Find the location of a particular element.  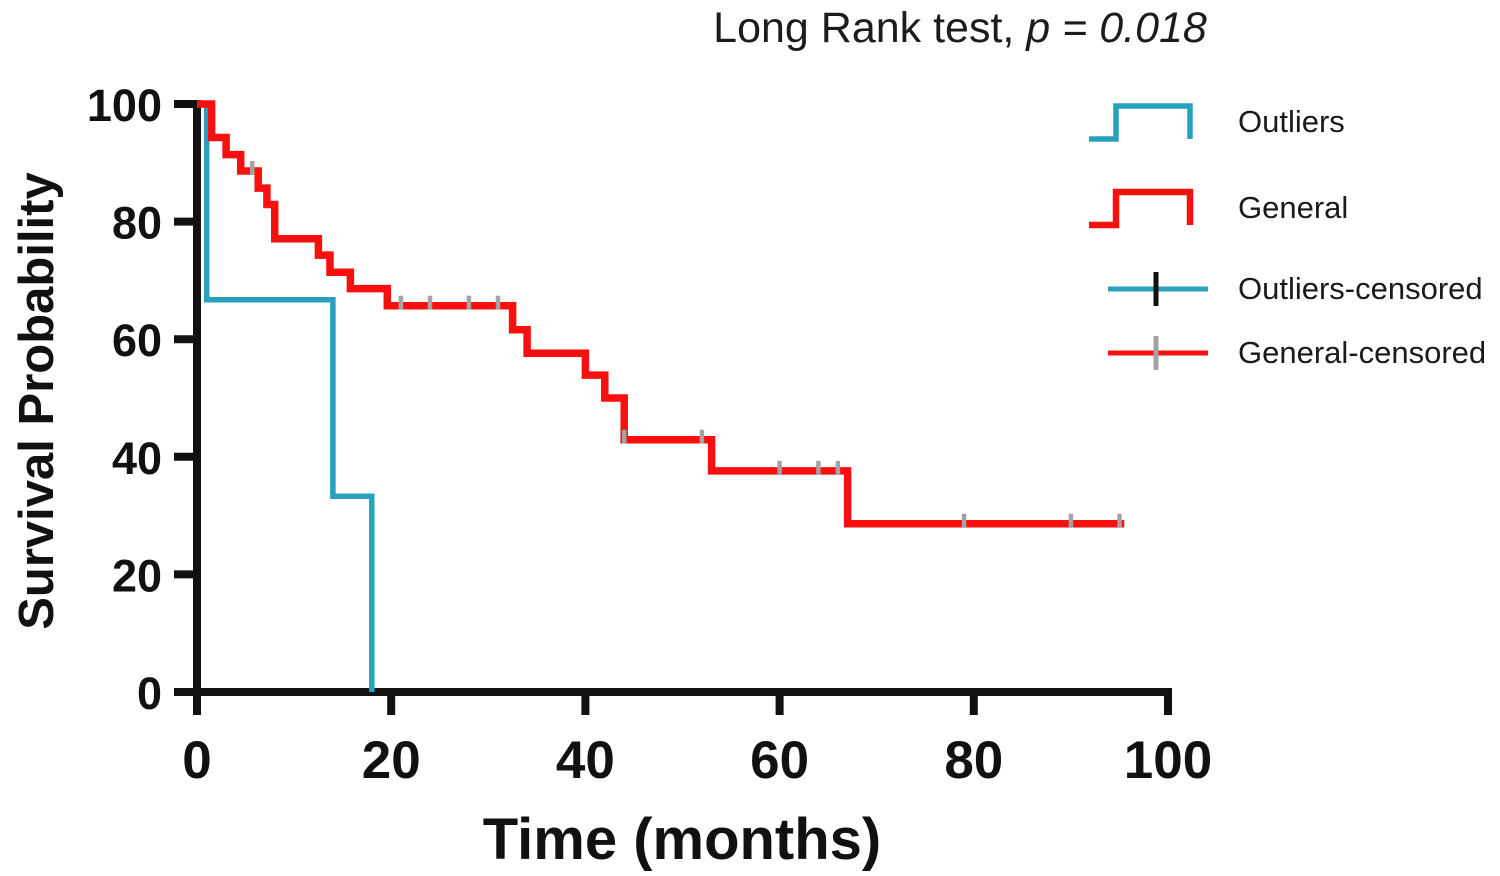

outliers-step-icon is located at coordinates (1141, 122).